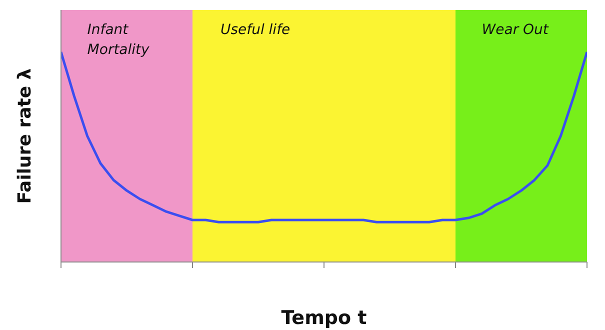  I want to click on annotation: Infant Mortality, so click(118, 40).